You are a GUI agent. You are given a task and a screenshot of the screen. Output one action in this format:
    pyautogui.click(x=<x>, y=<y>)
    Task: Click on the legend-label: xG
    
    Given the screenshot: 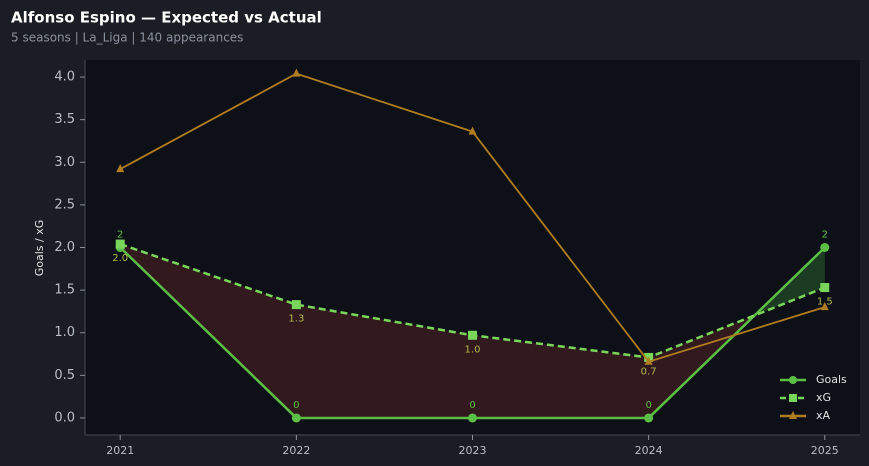 What is the action you would take?
    pyautogui.click(x=823, y=397)
    